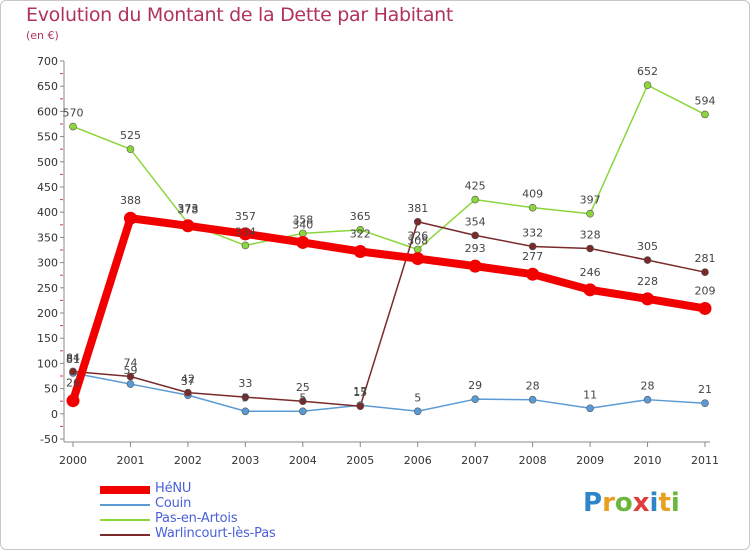  I want to click on data-label: 15, so click(360, 392).